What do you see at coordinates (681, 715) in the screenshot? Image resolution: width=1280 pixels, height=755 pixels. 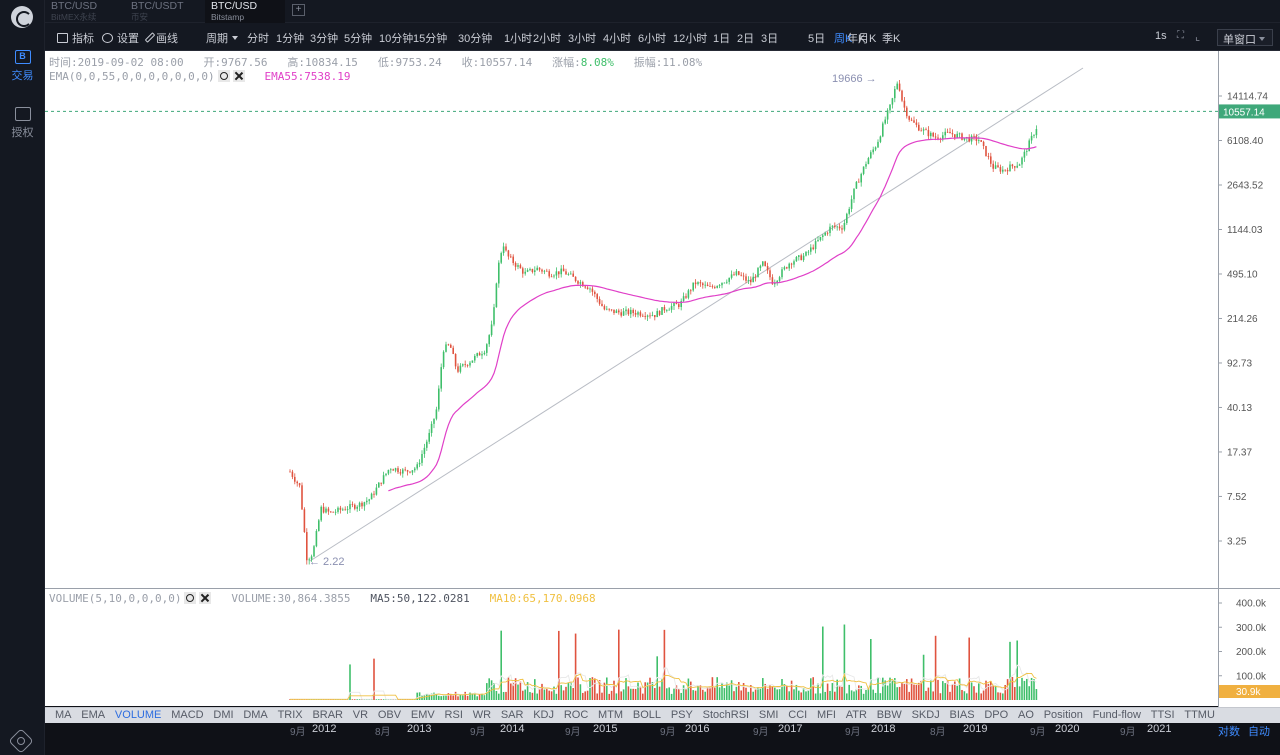 I see `indicator-tab-psy: PSY` at bounding box center [681, 715].